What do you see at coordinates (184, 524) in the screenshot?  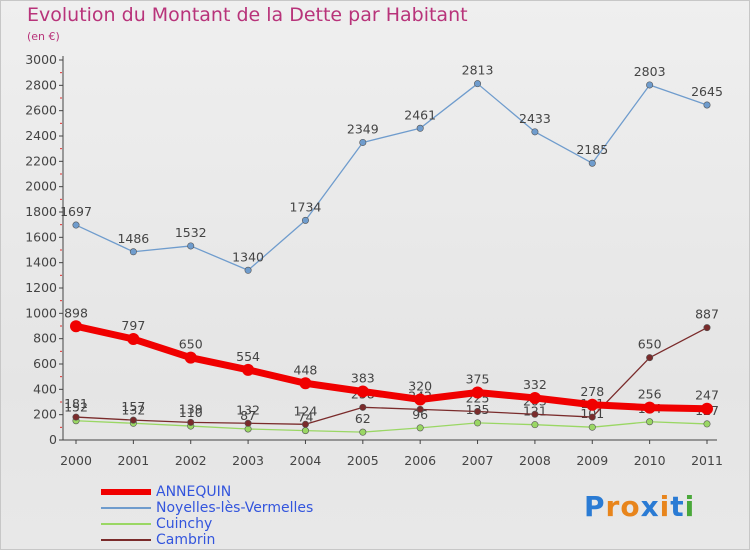 I see `legend-label-cuinchy: Cuinchy` at bounding box center [184, 524].